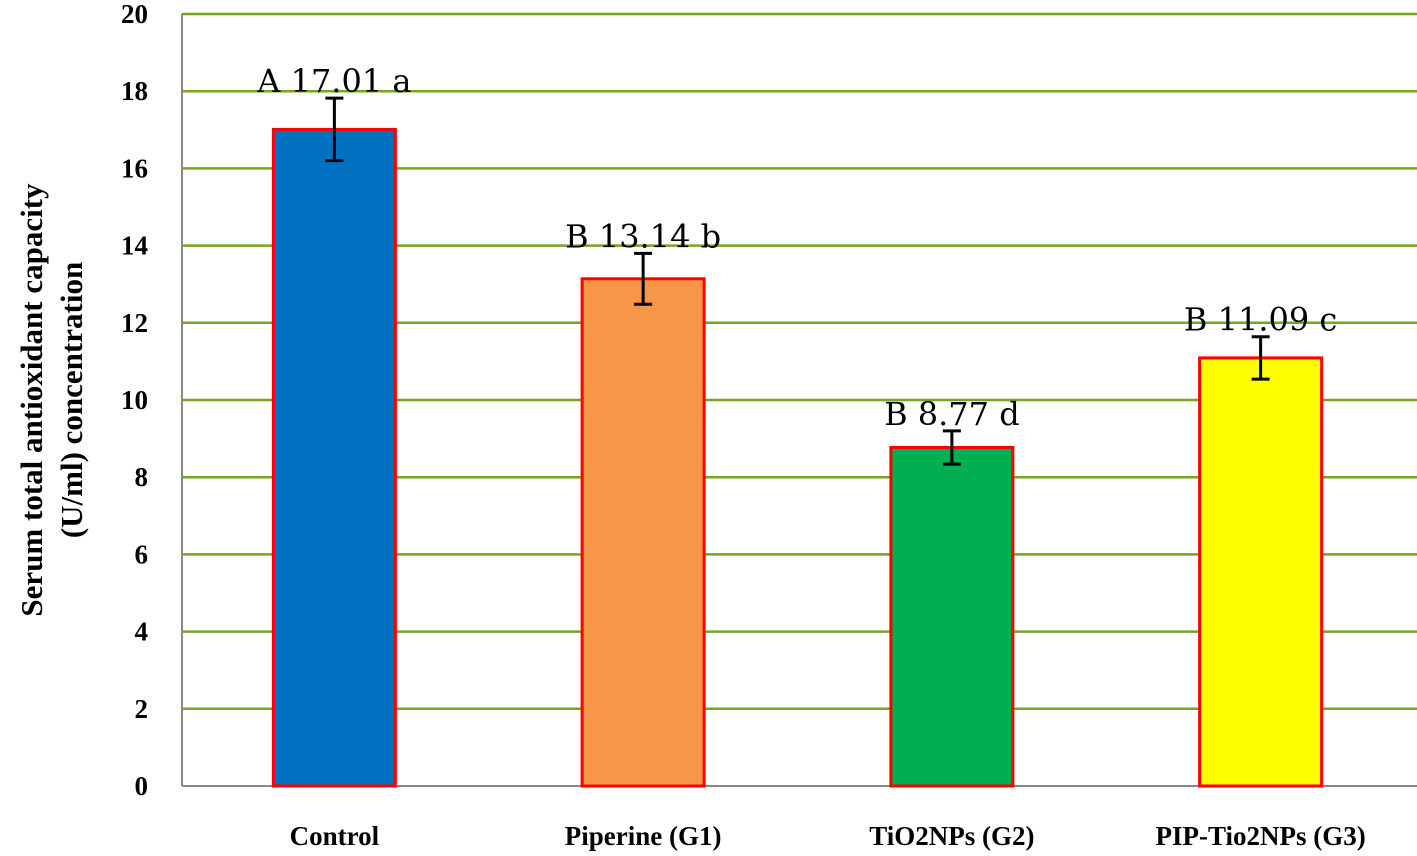  Describe the element at coordinates (142, 786) in the screenshot. I see `y-tick-label: 0` at that location.